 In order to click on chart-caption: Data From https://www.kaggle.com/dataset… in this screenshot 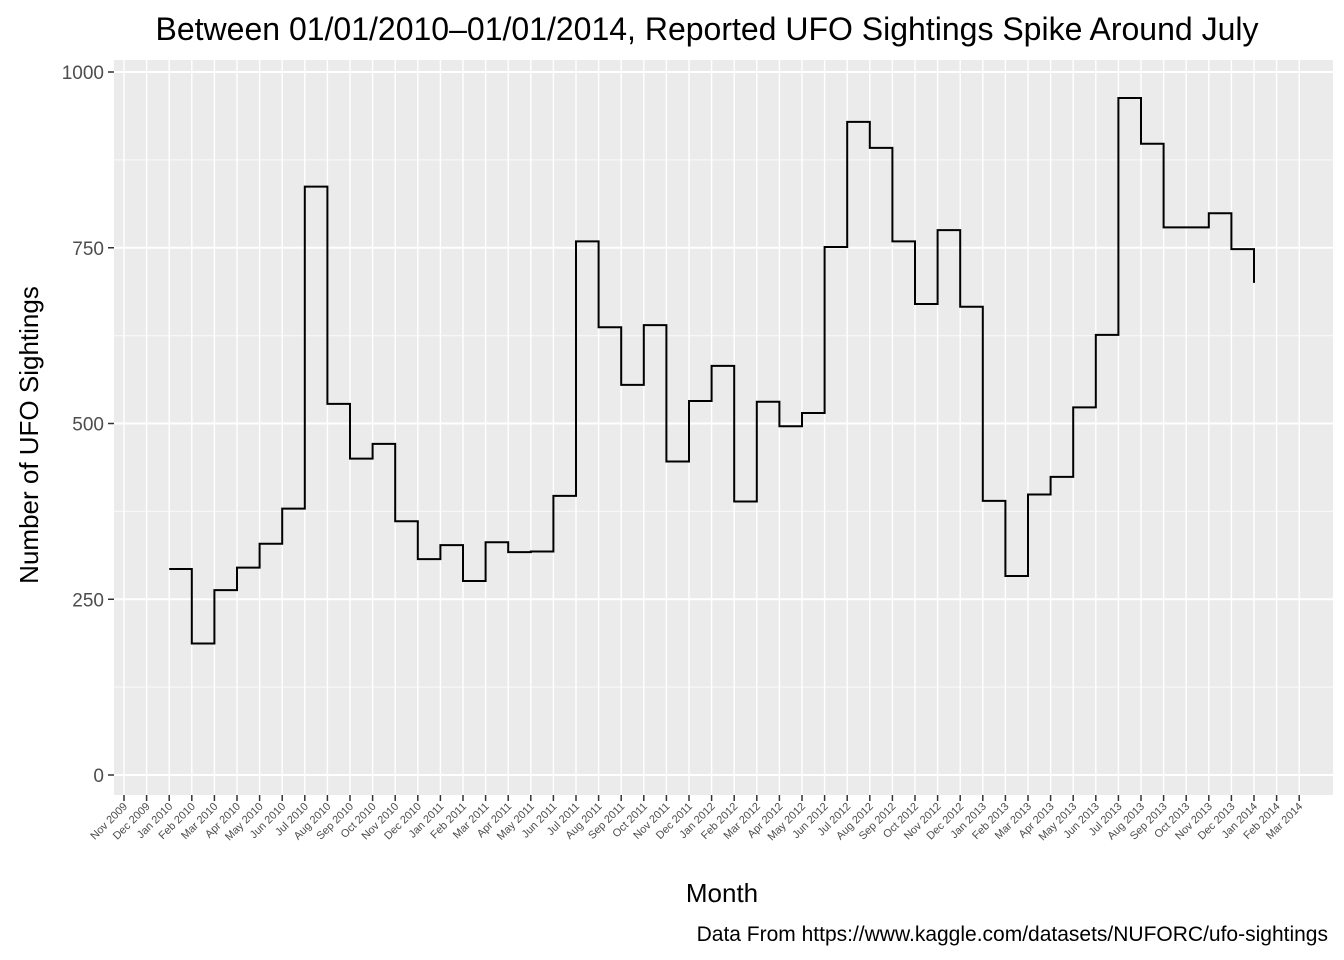, I will do `click(1012, 934)`.